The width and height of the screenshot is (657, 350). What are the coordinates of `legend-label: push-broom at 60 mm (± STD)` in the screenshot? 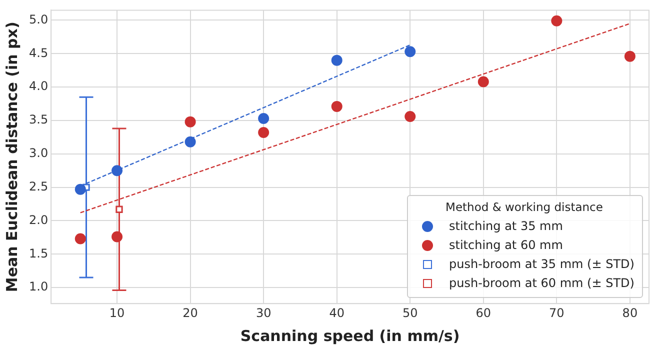 It's located at (541, 283).